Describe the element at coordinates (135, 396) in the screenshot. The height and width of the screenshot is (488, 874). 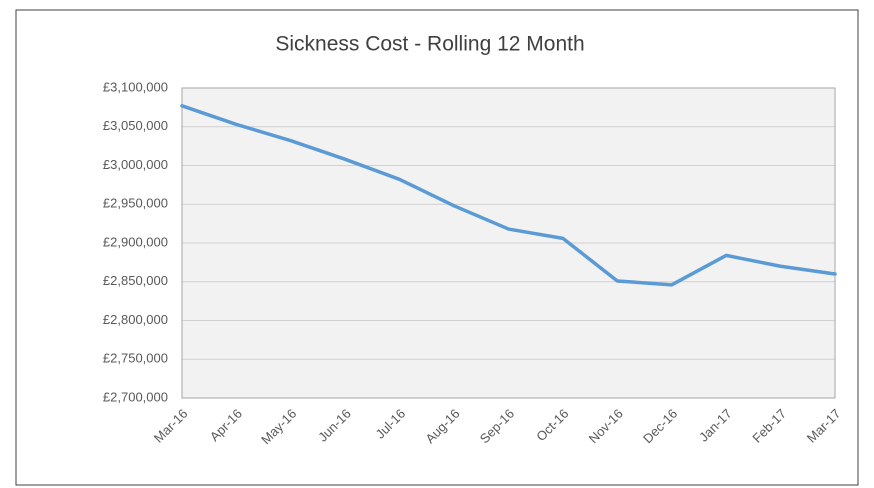
I see `y-tick-label: £2,700,000` at that location.